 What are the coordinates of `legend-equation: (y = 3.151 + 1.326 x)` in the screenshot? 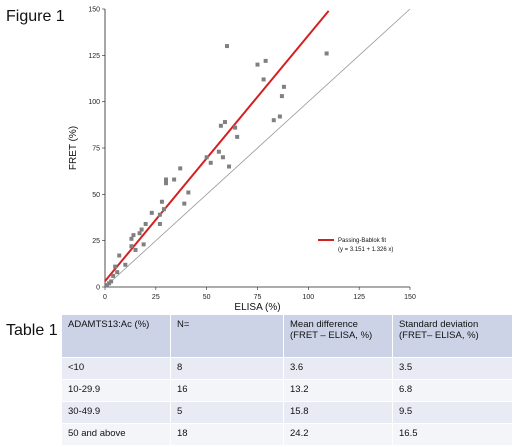 It's located at (365, 250).